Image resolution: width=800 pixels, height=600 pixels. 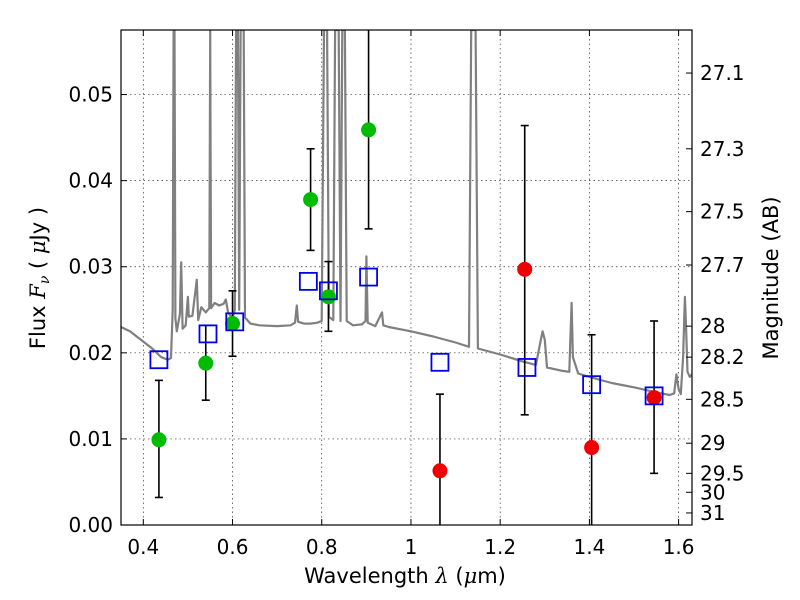 I want to click on right-tick-label: 31, so click(x=712, y=513).